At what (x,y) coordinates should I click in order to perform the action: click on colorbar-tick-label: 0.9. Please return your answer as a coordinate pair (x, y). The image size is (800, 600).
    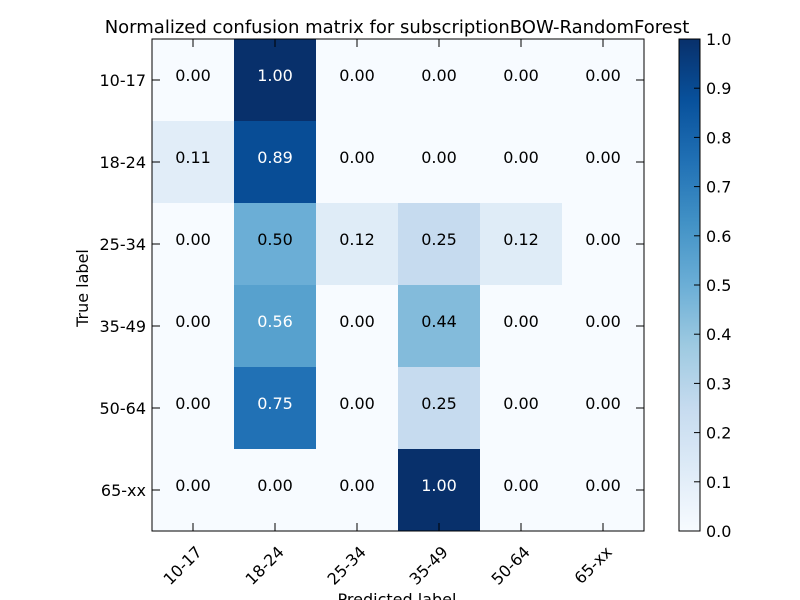
    Looking at the image, I should click on (718, 88).